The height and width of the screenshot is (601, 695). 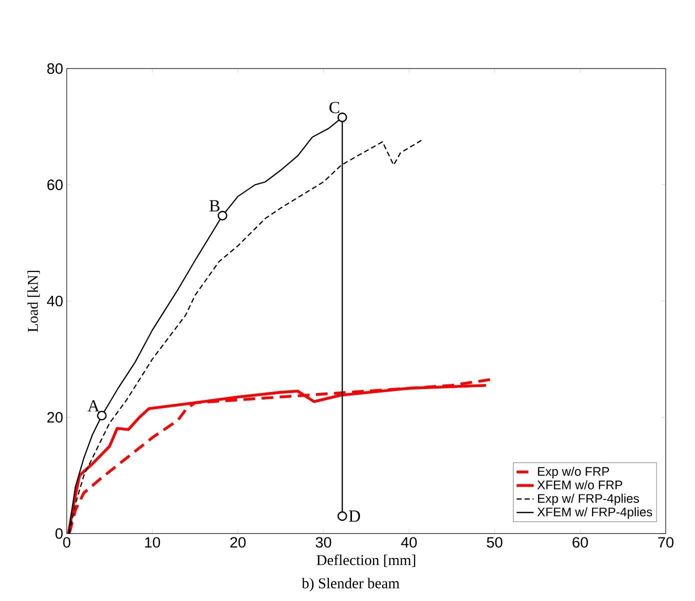 I want to click on x-tick-label: 50, so click(x=494, y=542).